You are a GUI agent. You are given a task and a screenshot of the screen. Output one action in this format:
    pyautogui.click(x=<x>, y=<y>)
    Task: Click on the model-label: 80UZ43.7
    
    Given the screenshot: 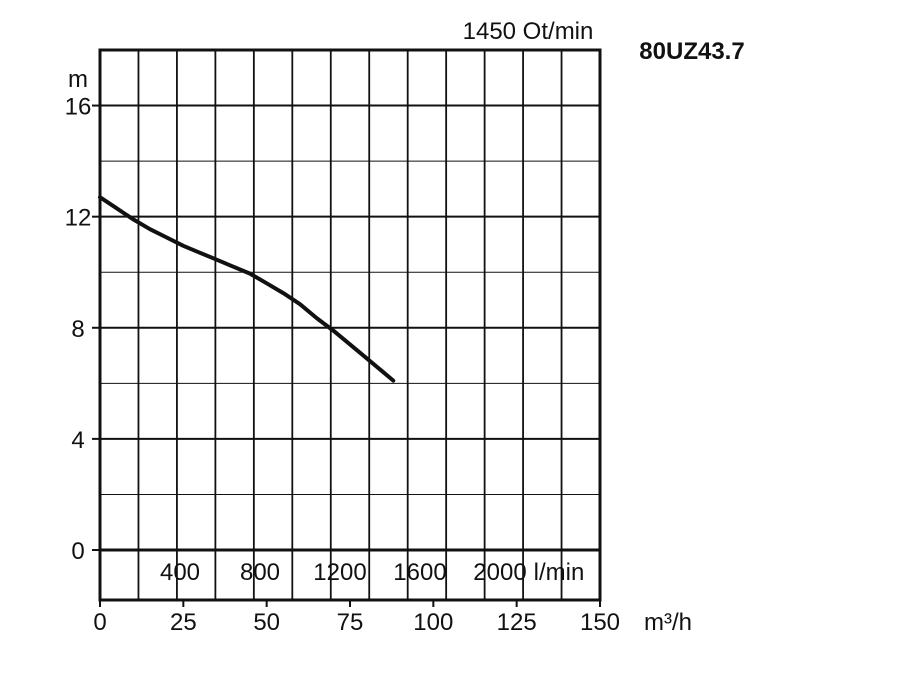 What is the action you would take?
    pyautogui.click(x=691, y=51)
    